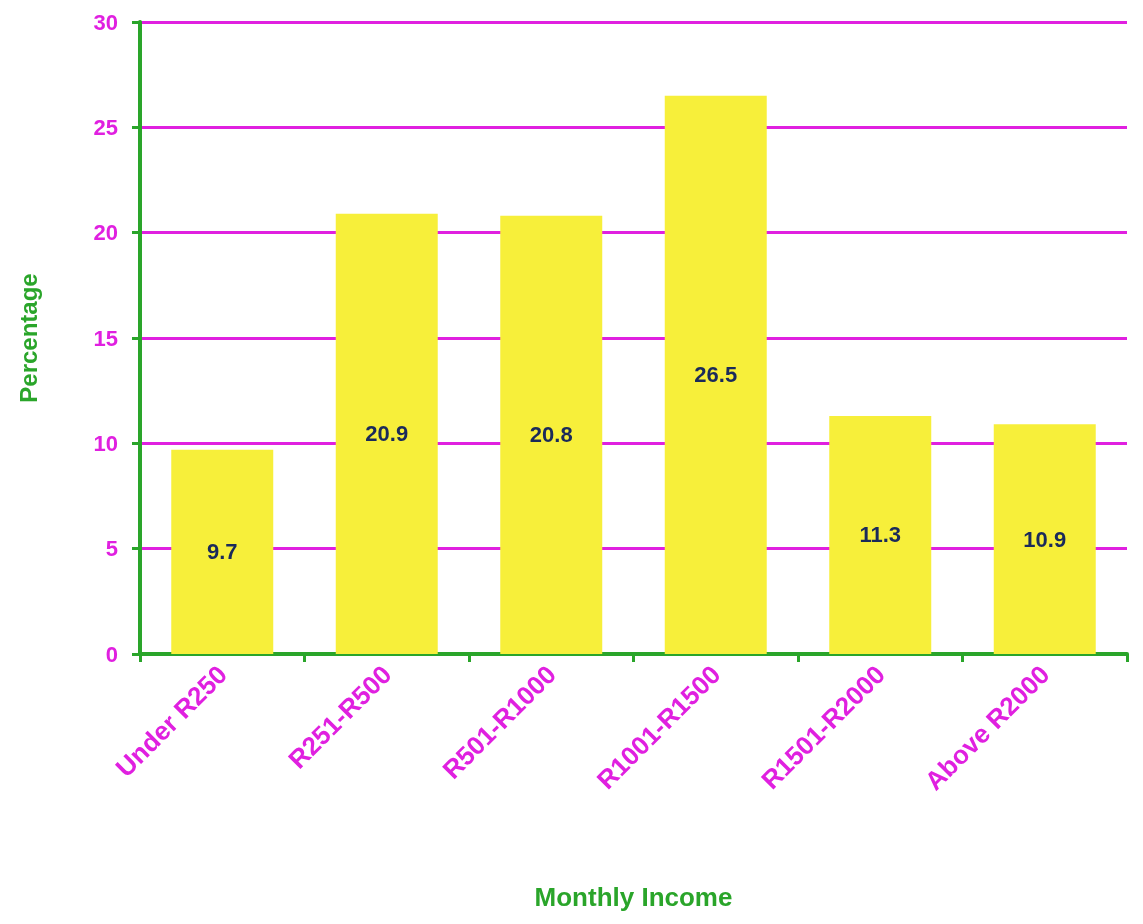 The height and width of the screenshot is (924, 1143). I want to click on data-label: 20.8, so click(551, 435).